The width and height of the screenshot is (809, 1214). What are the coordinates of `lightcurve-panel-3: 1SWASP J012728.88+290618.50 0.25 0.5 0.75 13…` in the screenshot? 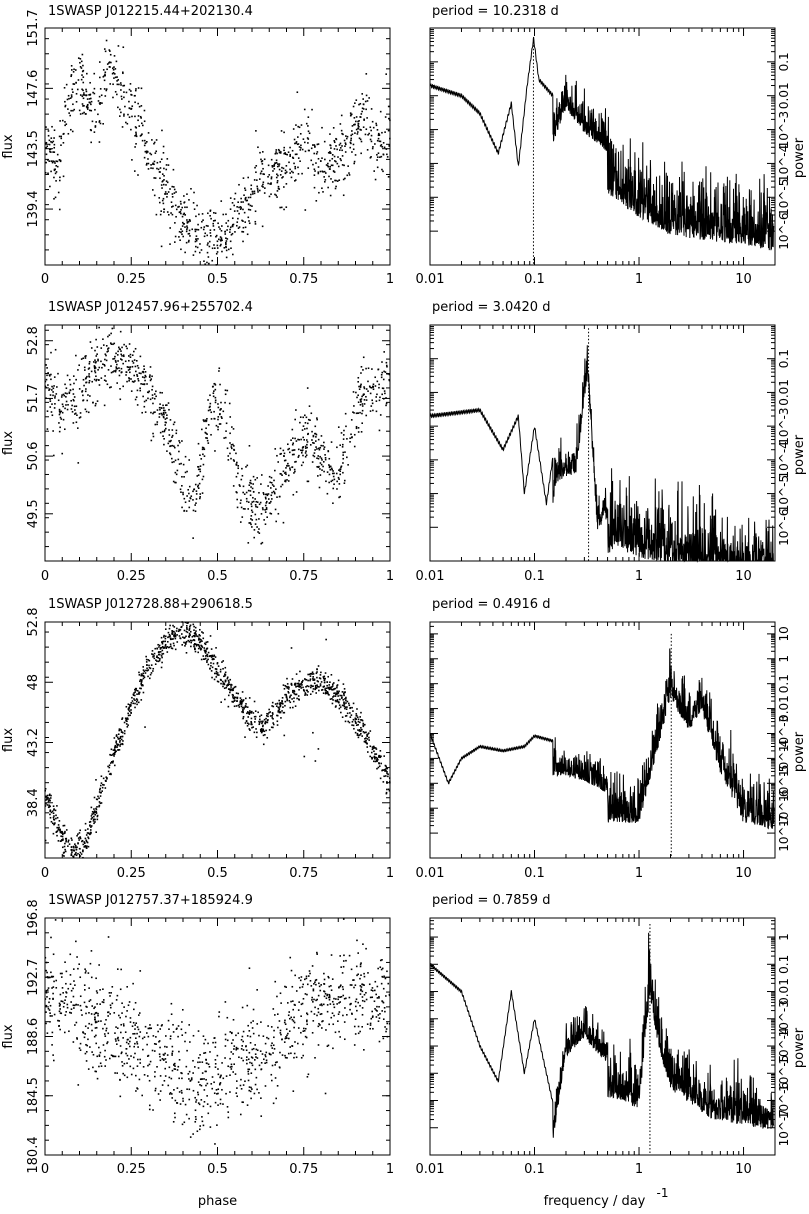 It's located at (197, 739).